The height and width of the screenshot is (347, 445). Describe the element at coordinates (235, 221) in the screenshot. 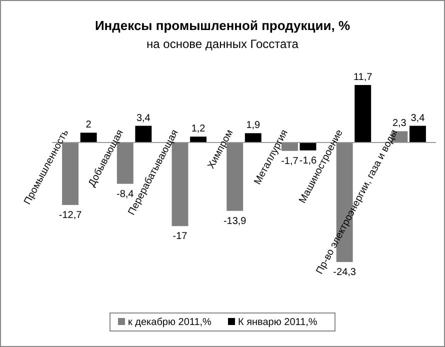

I see `data-label: -13,9` at that location.